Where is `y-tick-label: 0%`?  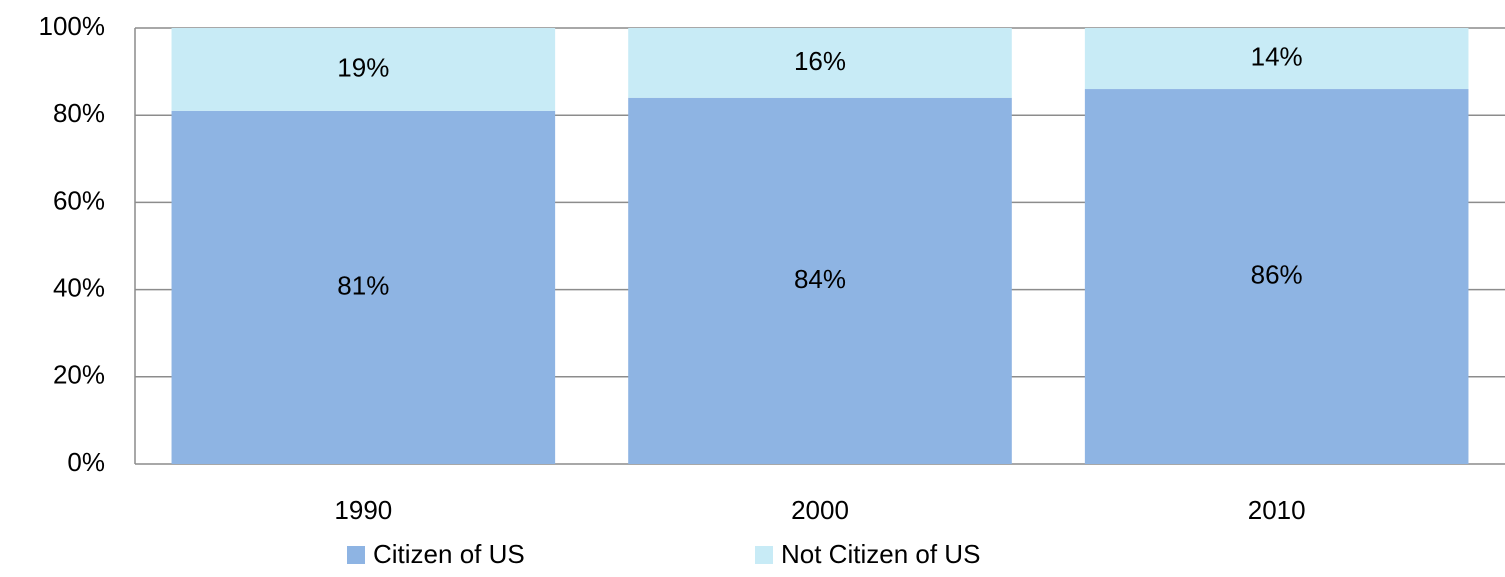 y-tick-label: 0% is located at coordinates (86, 462).